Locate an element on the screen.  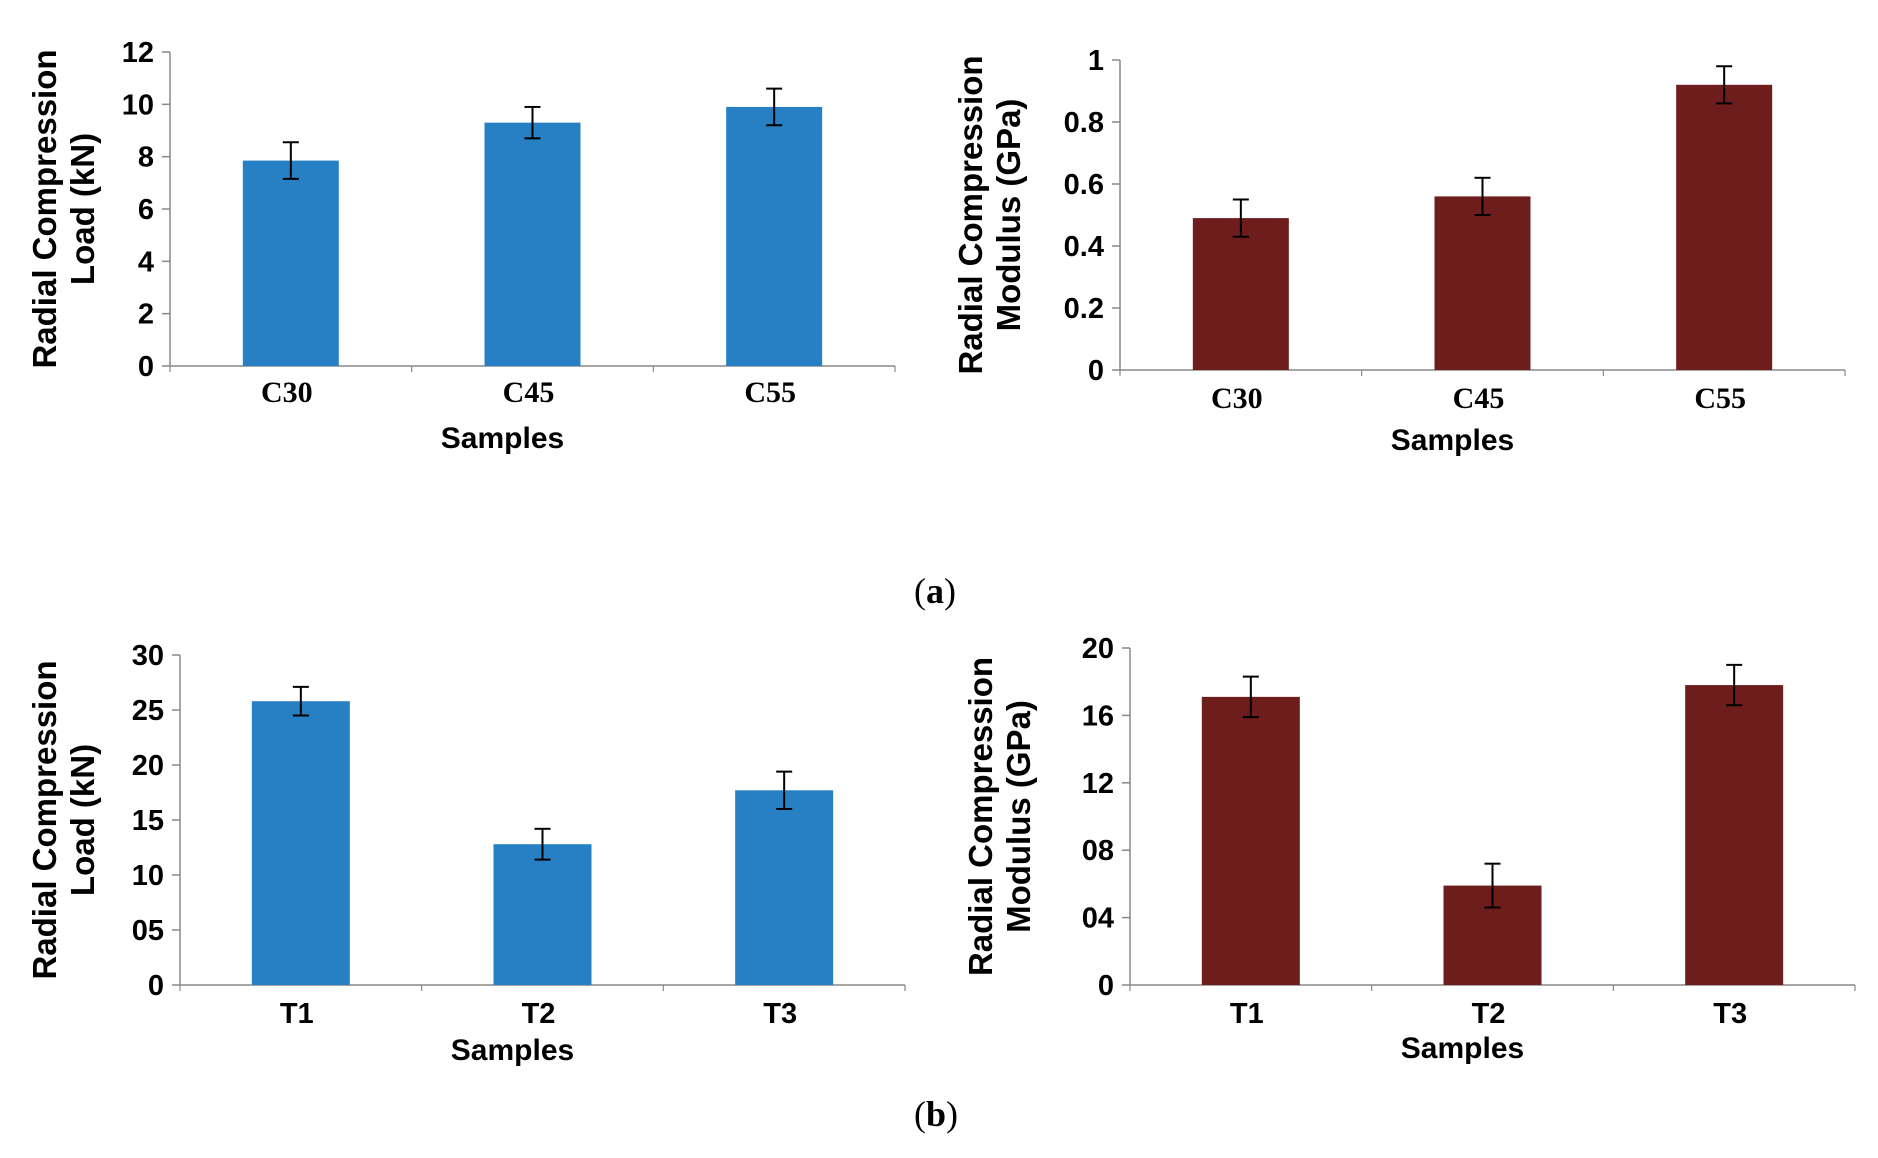
y-tick-label: 16 is located at coordinates (1098, 716).